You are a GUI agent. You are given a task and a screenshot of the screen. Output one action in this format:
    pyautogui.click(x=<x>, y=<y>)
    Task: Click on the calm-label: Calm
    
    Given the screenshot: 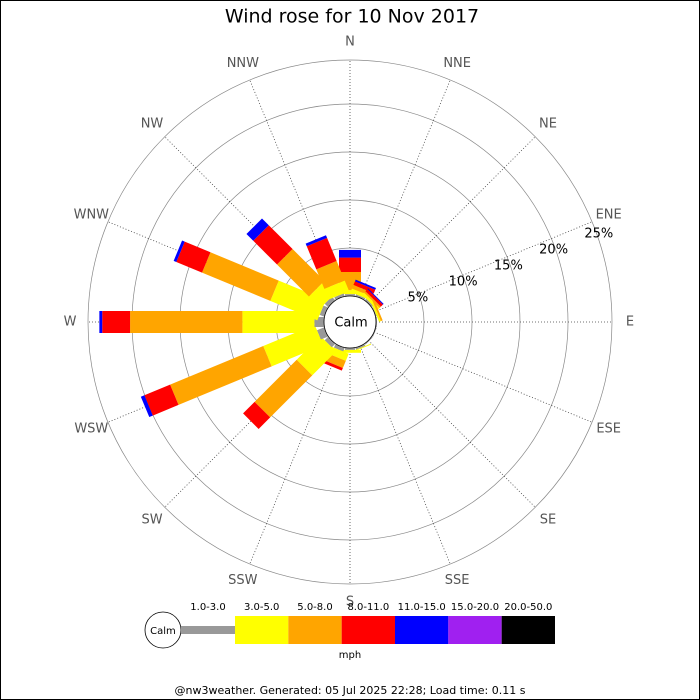 What is the action you would take?
    pyautogui.click(x=350, y=323)
    